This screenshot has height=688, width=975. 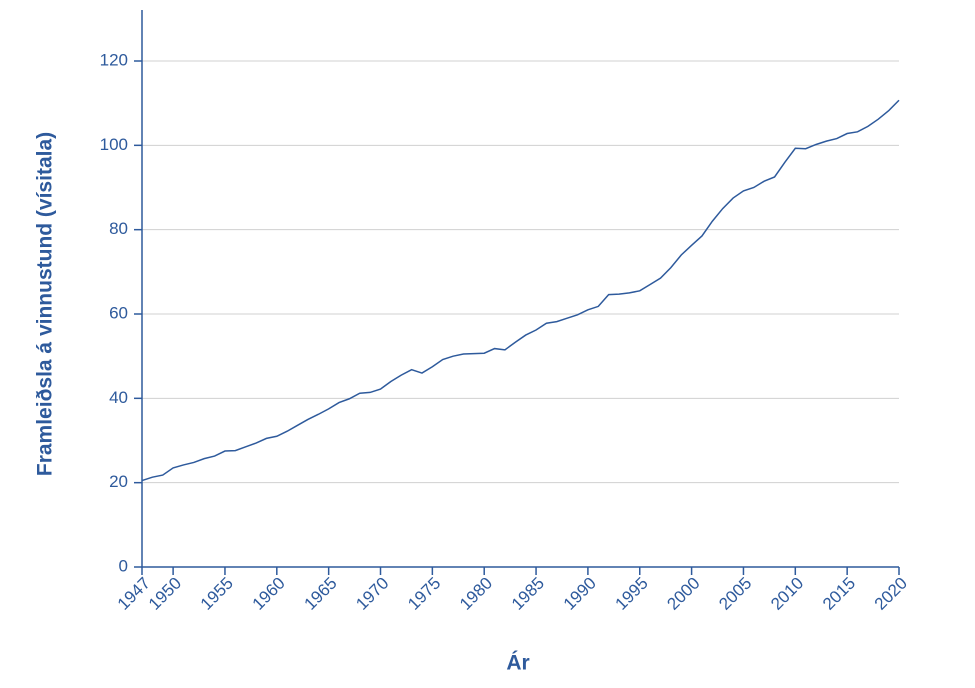 What do you see at coordinates (123, 565) in the screenshot?
I see `y-tick-label: 0` at bounding box center [123, 565].